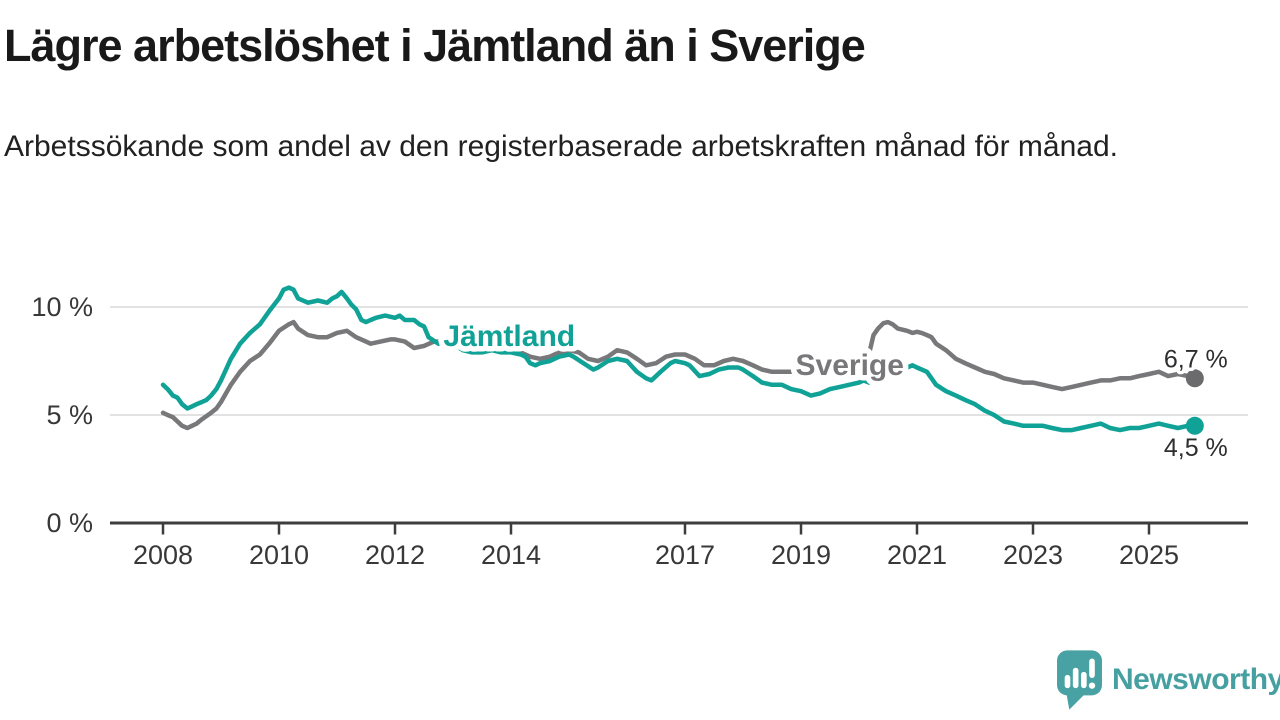 Image resolution: width=1280 pixels, height=720 pixels. I want to click on x-tick-label: 2017, so click(685, 555).